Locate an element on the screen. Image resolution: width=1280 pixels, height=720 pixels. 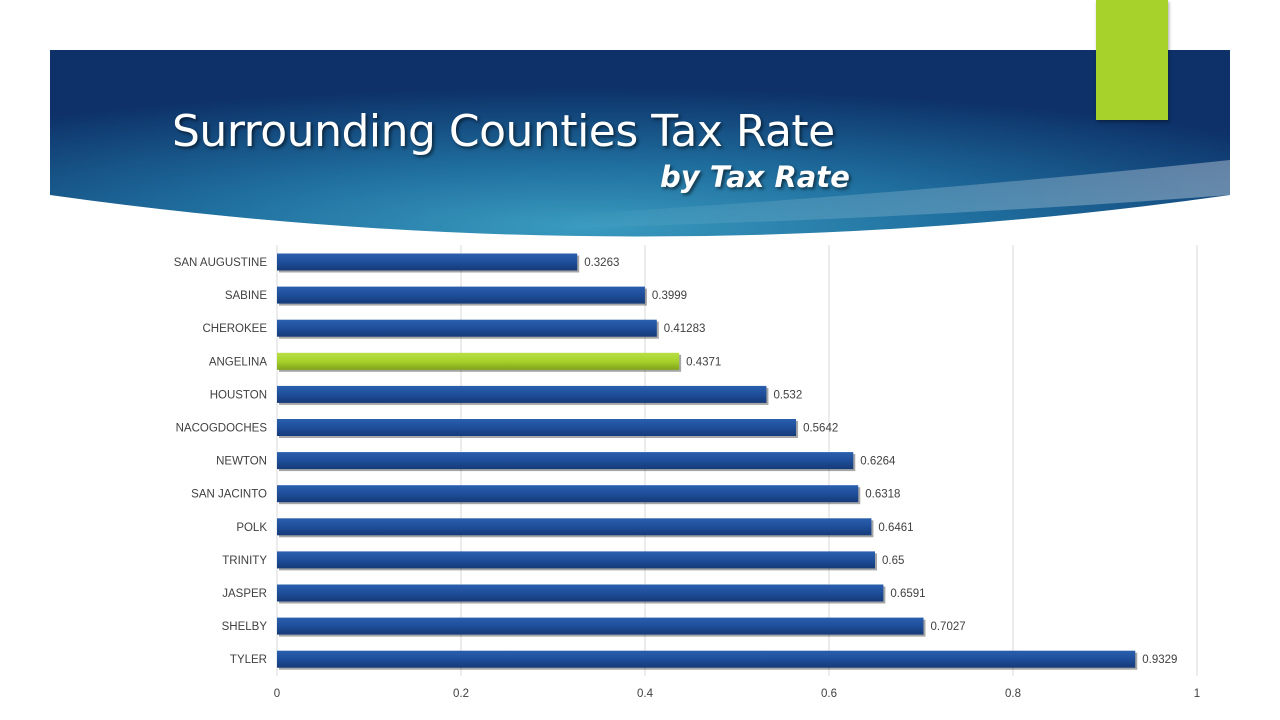
bar-sabine is located at coordinates (461, 295).